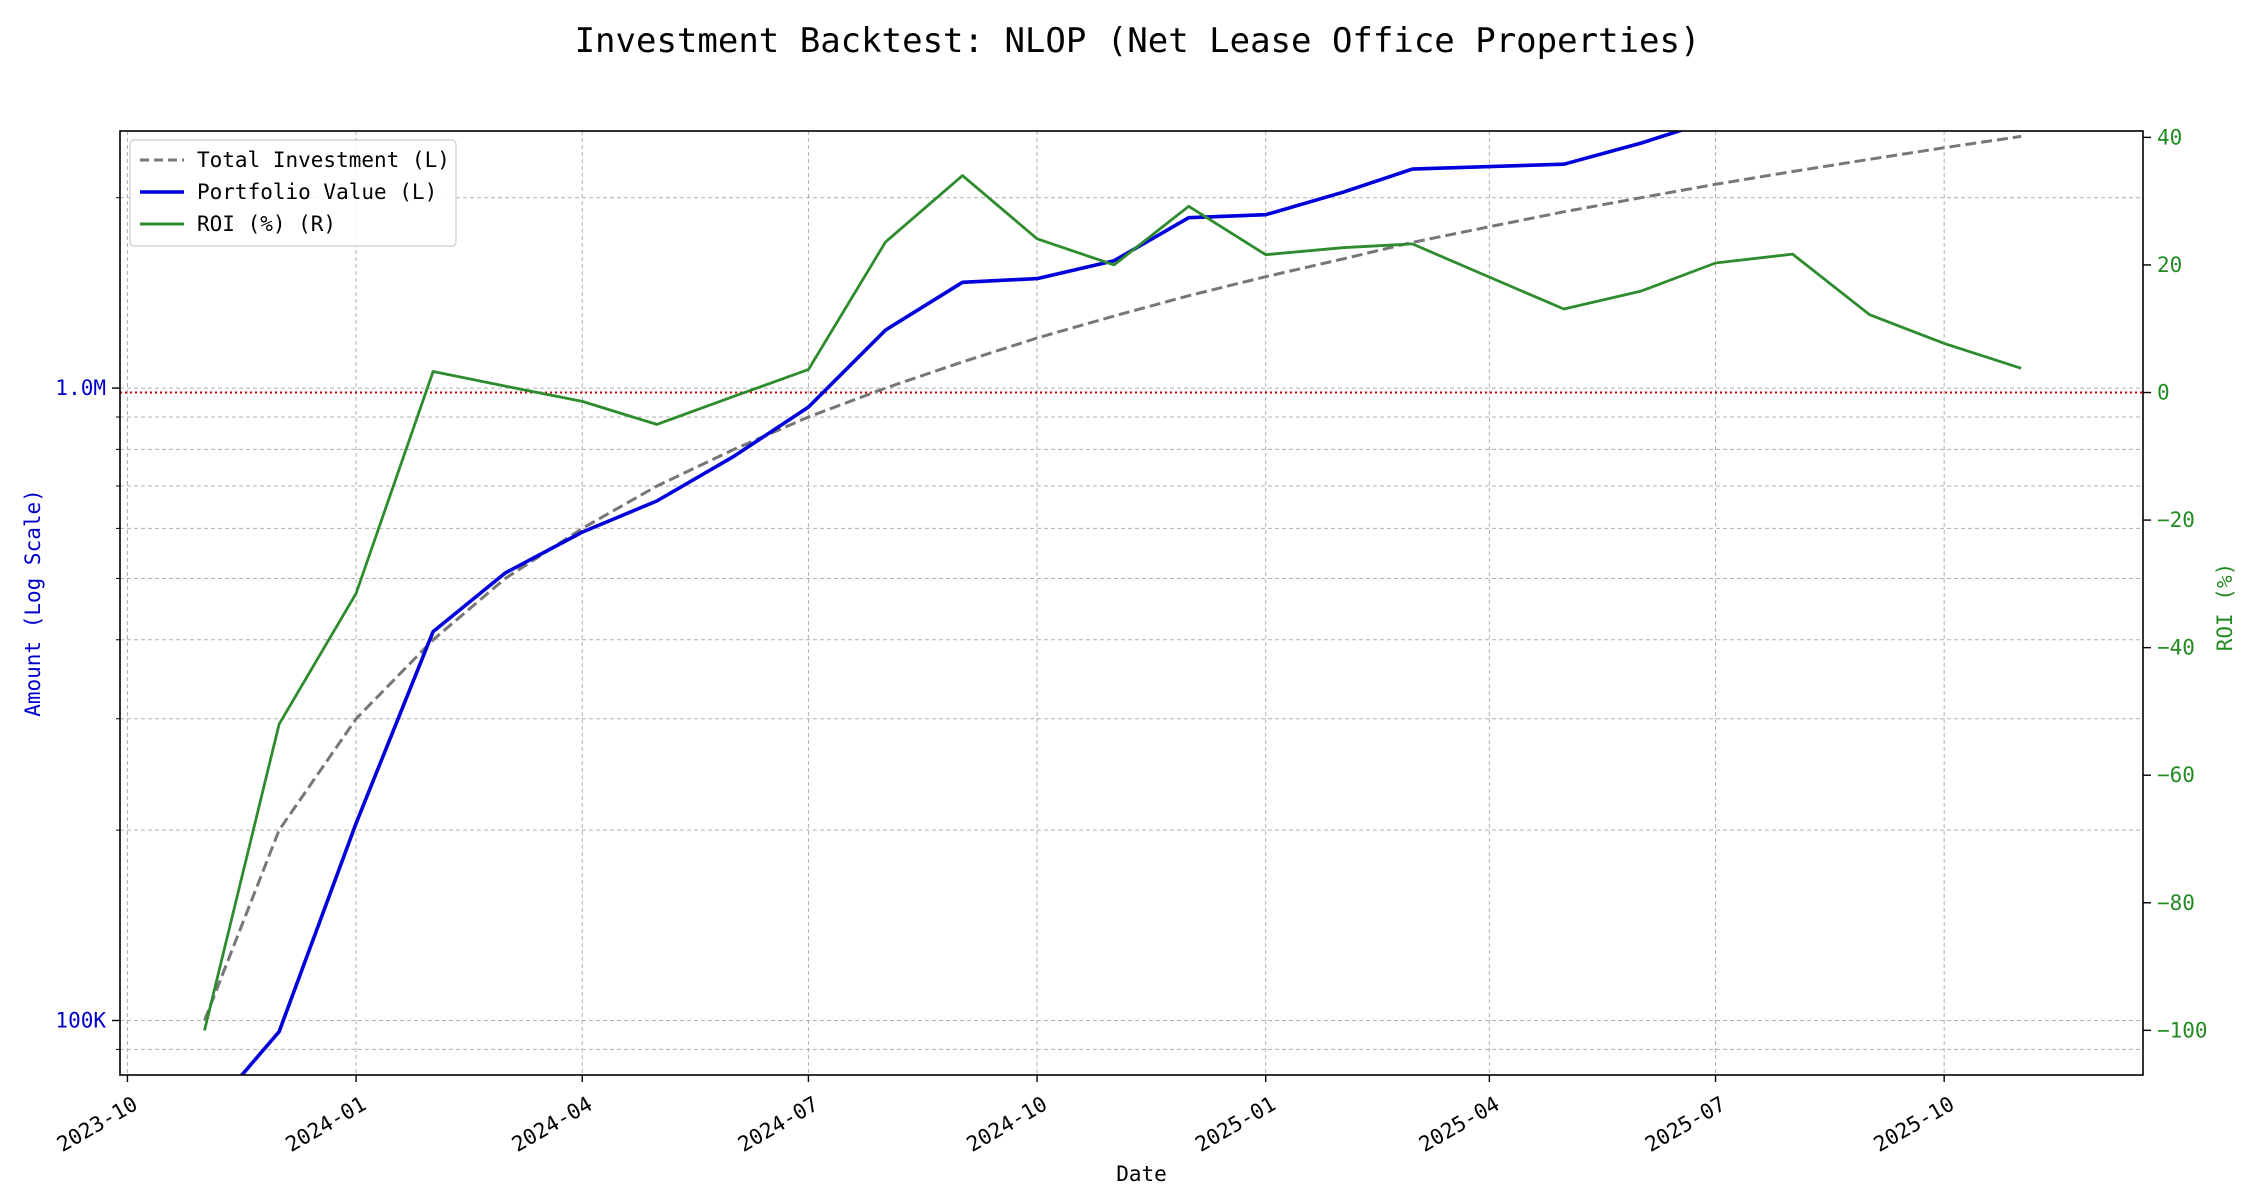 Image resolution: width=2250 pixels, height=1200 pixels. I want to click on right-tick-label: −100, so click(2182, 1030).